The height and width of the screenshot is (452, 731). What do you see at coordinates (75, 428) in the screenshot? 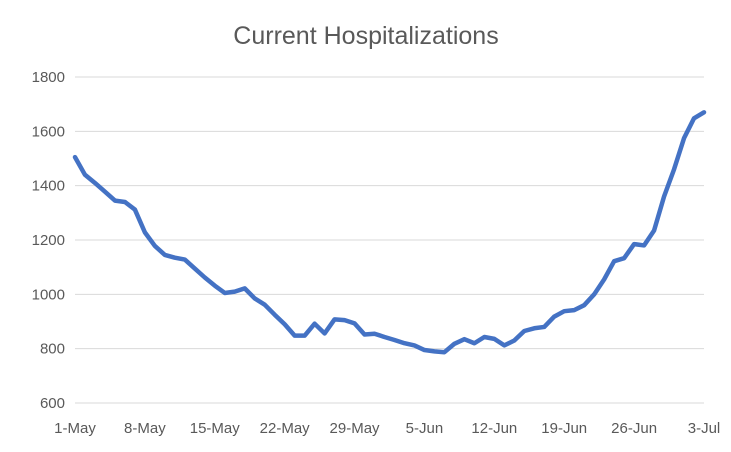
I see `x-tick-label: 1-May` at bounding box center [75, 428].